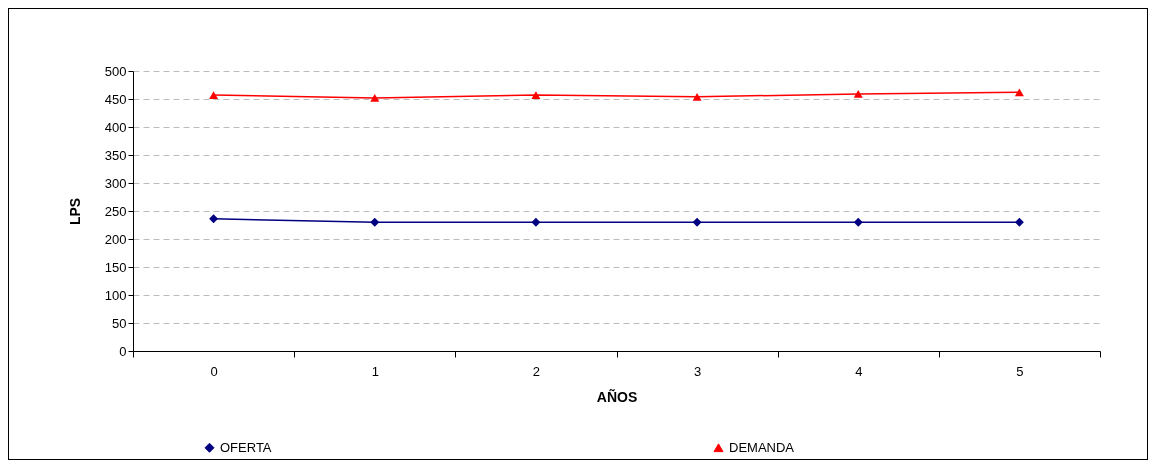 This screenshot has height=465, width=1156. Describe the element at coordinates (115, 211) in the screenshot. I see `y-tick-label: 250` at that location.